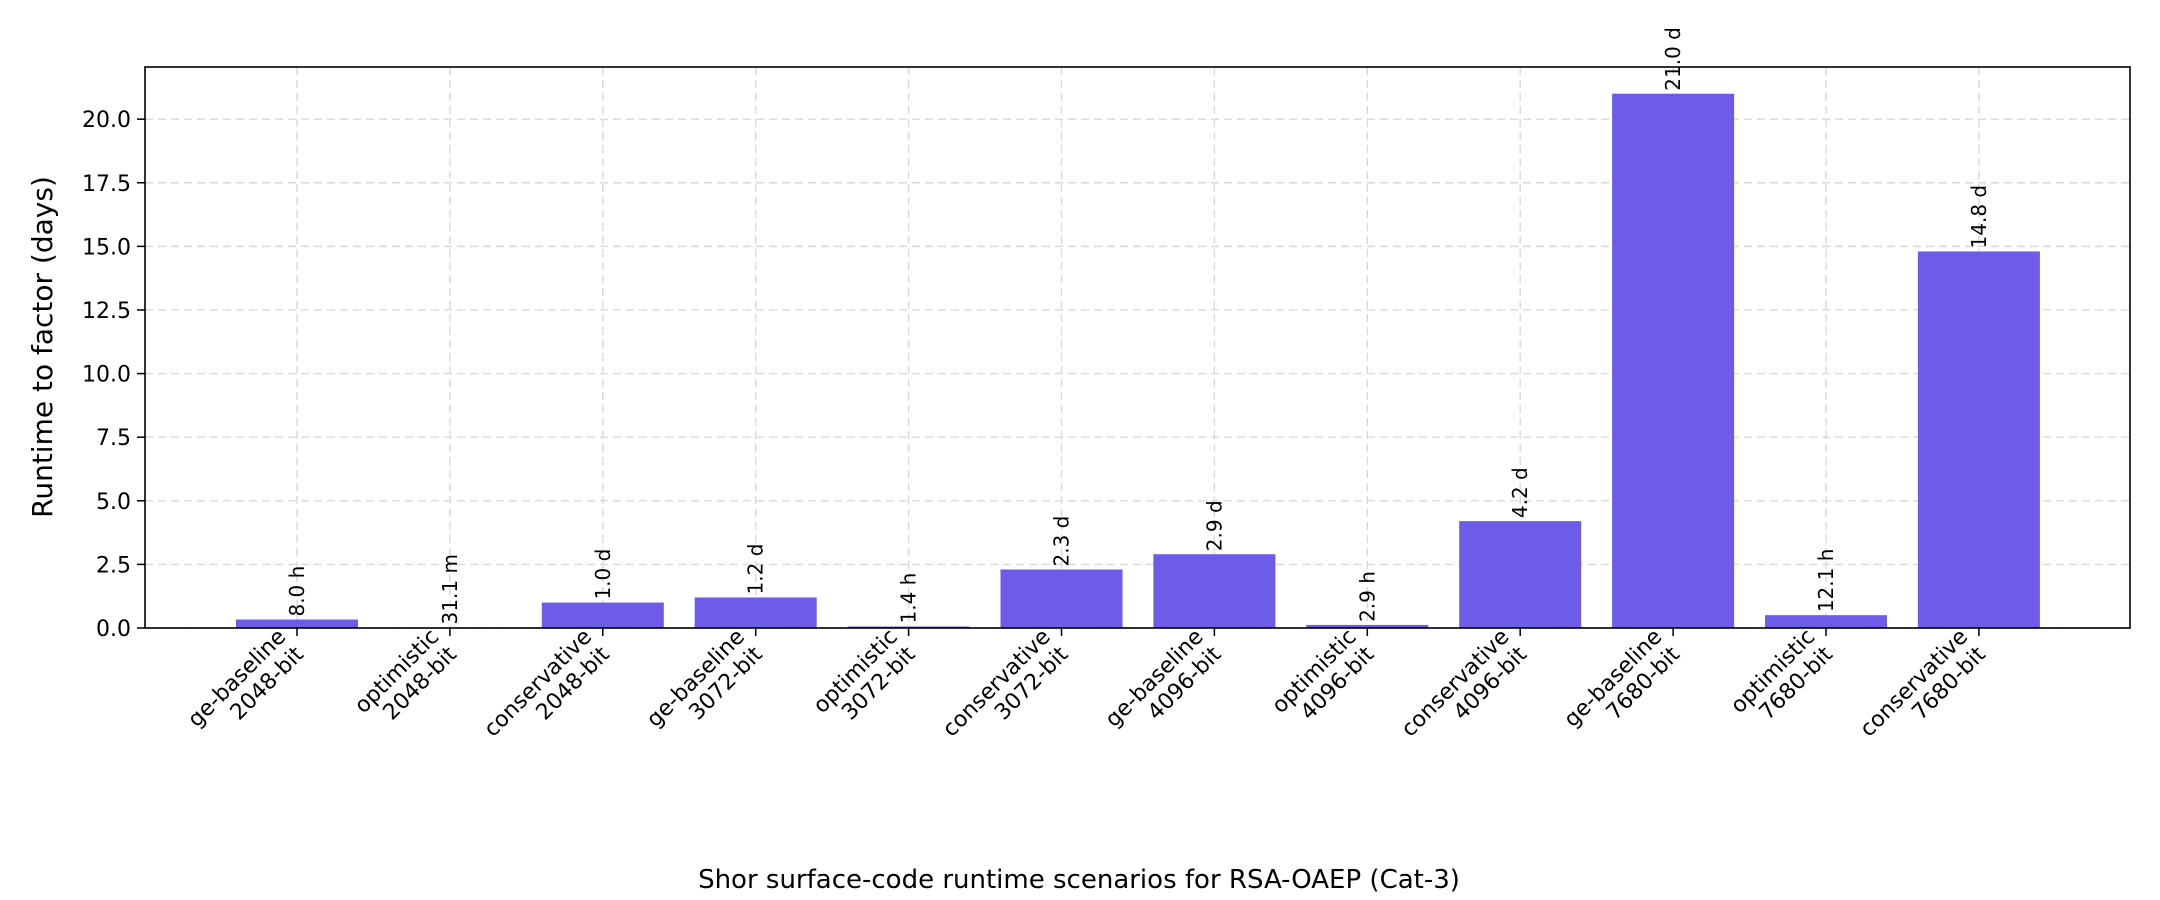 The height and width of the screenshot is (900, 2160). What do you see at coordinates (106, 311) in the screenshot?
I see `y-tick-label: 12.5` at bounding box center [106, 311].